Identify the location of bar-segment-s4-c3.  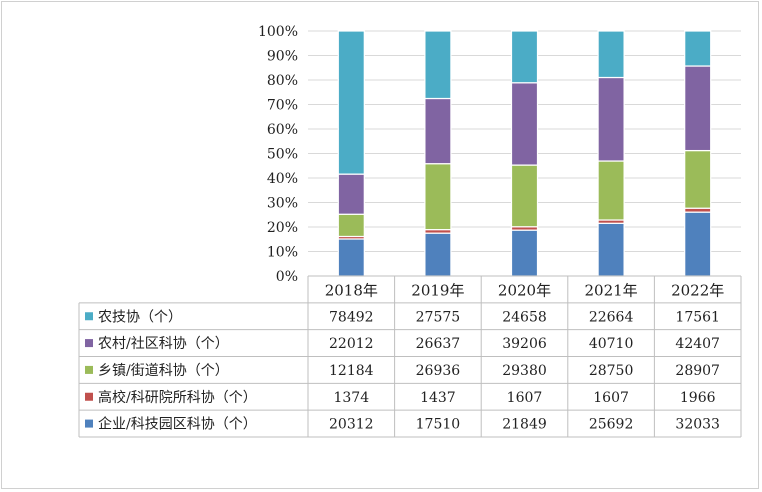
(611, 54).